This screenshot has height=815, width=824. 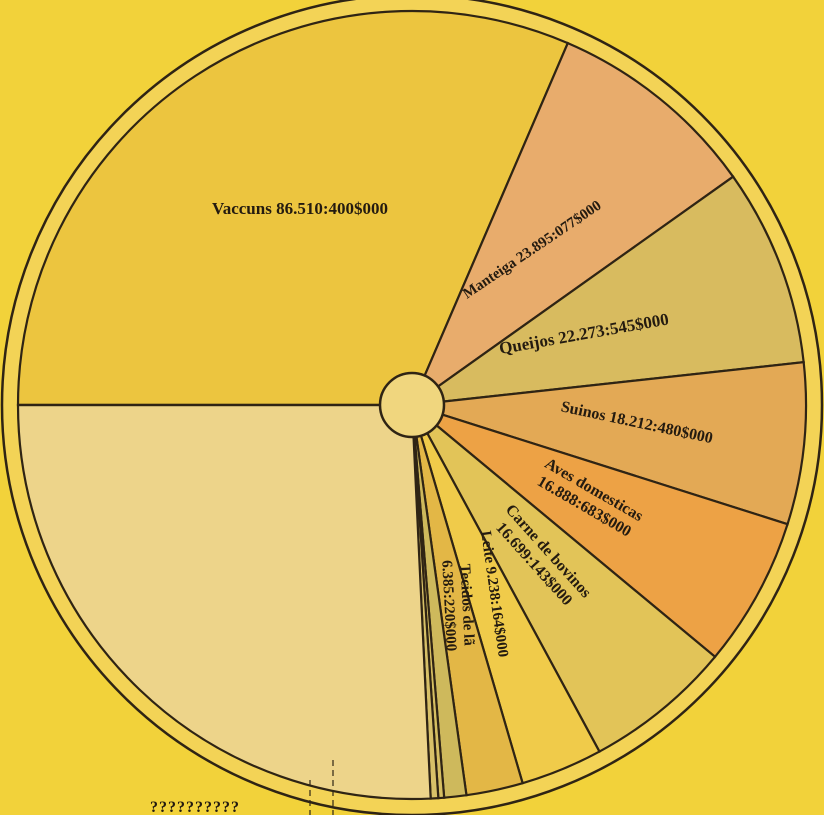 What do you see at coordinates (300, 208) in the screenshot?
I see `slice-label: Vaccuns 86.510:400$000` at bounding box center [300, 208].